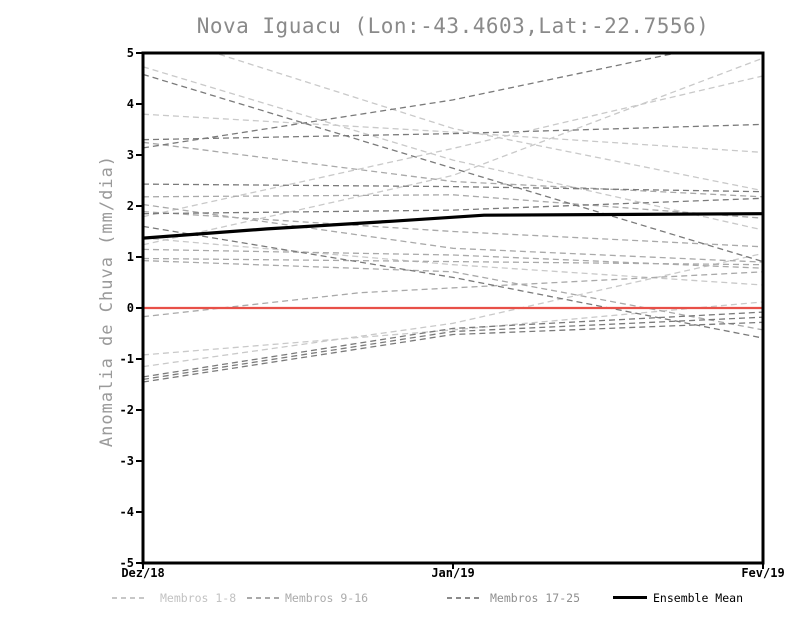 This screenshot has width=800, height=618. Describe the element at coordinates (130, 104) in the screenshot. I see `y-tick-label: 4` at that location.